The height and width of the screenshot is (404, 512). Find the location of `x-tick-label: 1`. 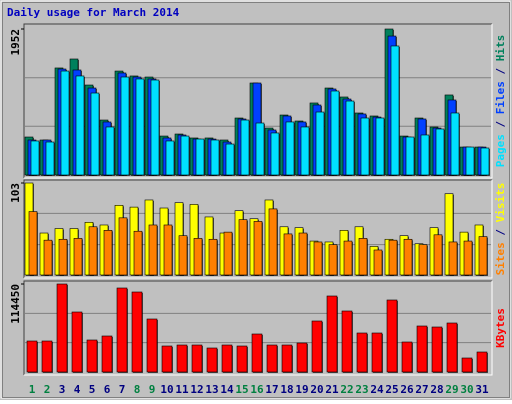

x-tick-label: 1 is located at coordinates (32, 389).